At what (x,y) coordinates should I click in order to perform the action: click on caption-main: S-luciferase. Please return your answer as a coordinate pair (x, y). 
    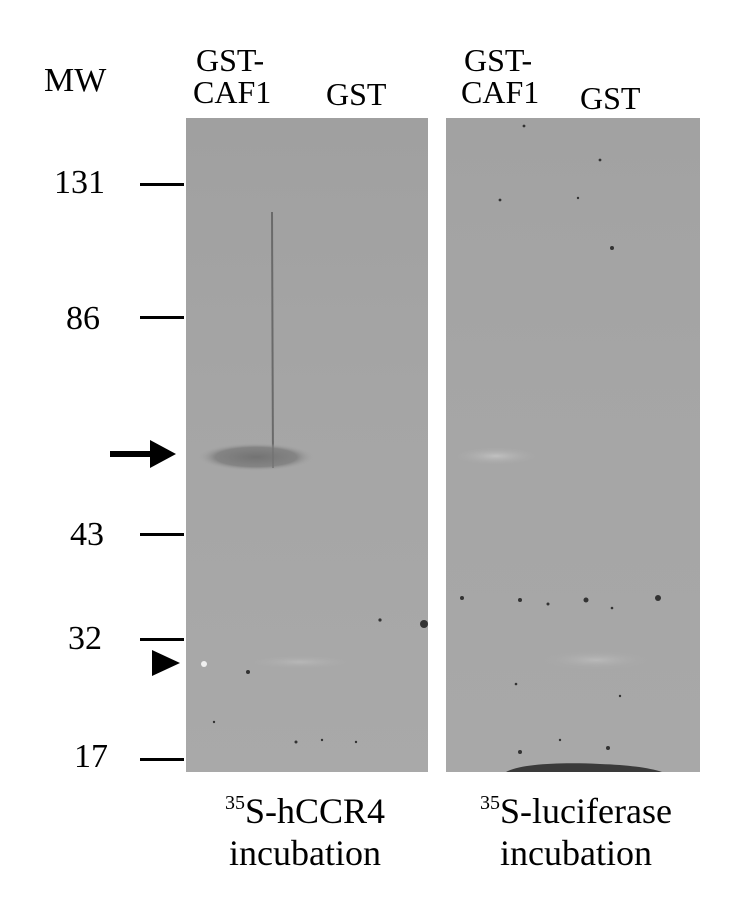
    Looking at the image, I should click on (586, 811).